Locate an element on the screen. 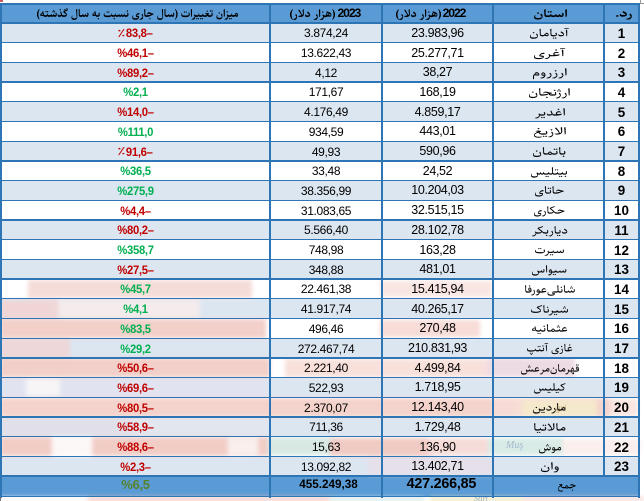 Image resolution: width=644 pixels, height=501 pixels. svg-text: Muş is located at coordinates (514, 445).